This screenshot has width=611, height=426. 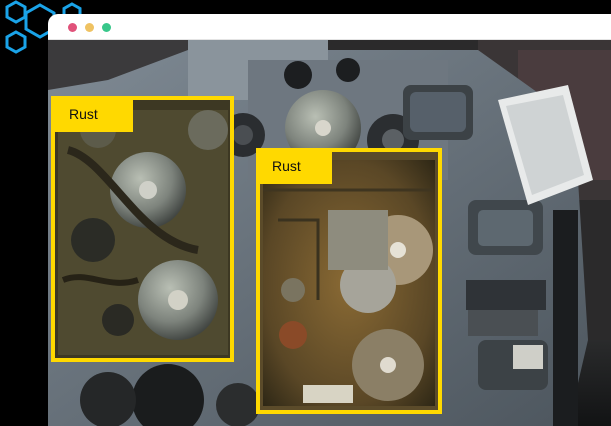 I want to click on window-maximize-dot, so click(x=106, y=27).